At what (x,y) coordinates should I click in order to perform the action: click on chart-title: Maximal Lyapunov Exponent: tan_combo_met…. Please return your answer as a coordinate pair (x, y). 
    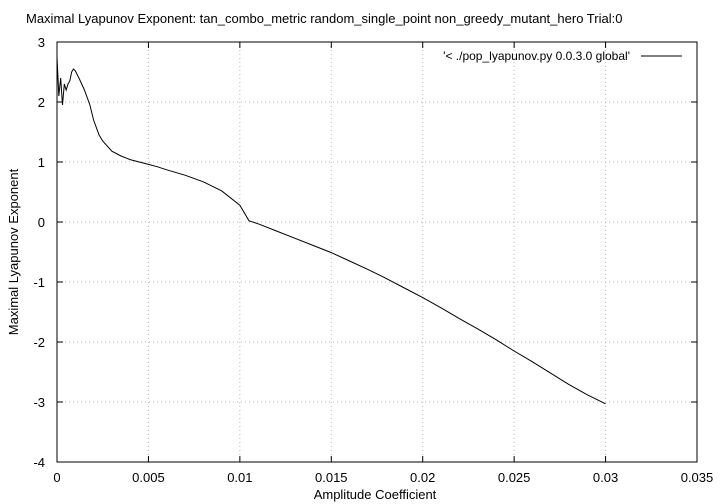
    Looking at the image, I should click on (324, 18).